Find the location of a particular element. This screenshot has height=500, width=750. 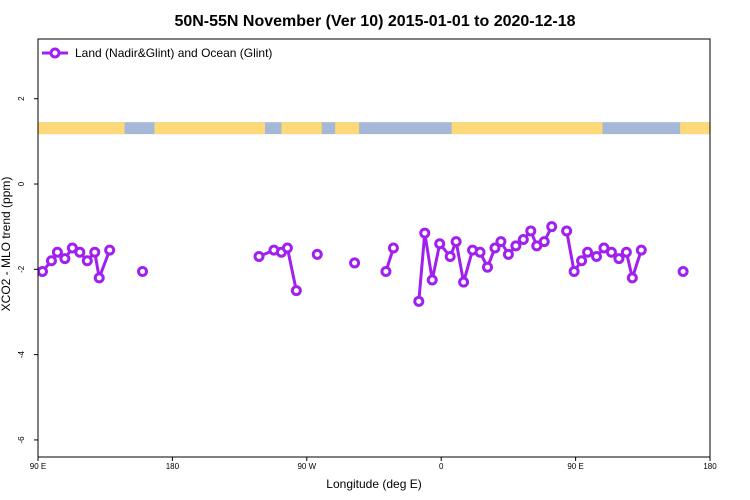

legend-label: Land (Nadir&Glint) and Ocean (Glint) is located at coordinates (173, 53).